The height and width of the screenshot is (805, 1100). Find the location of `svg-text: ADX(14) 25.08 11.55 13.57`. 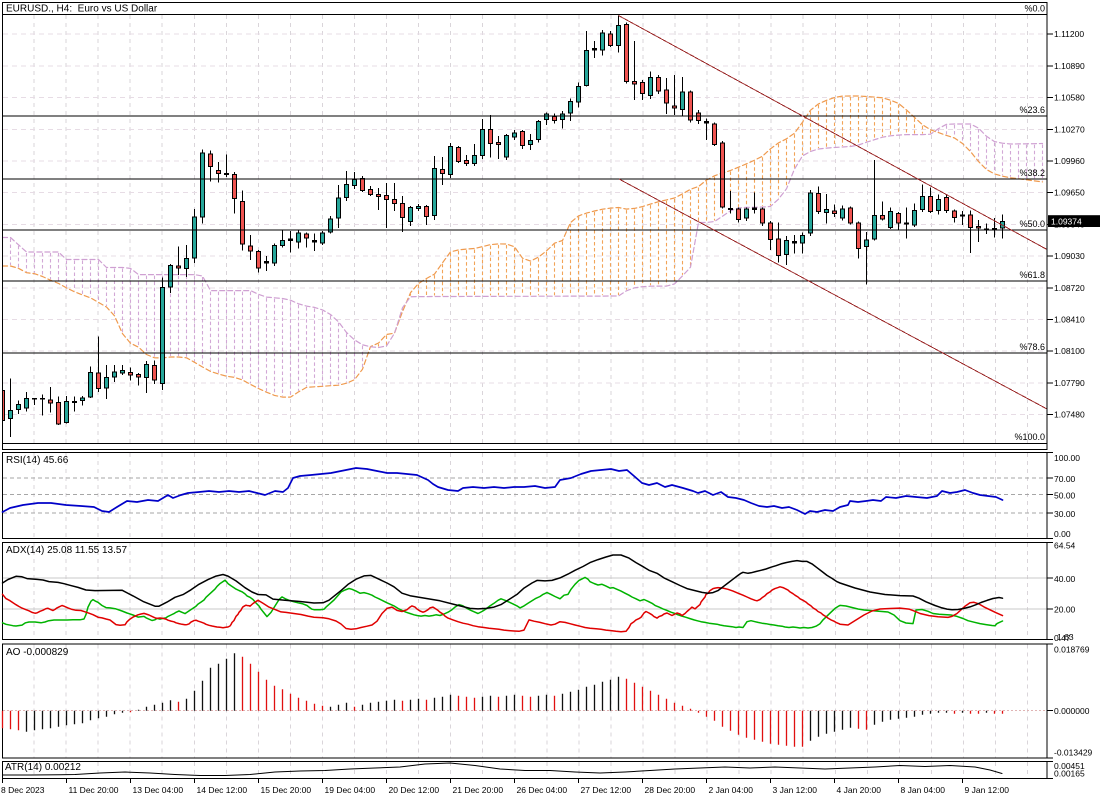

svg-text: ADX(14) 25.08 11.55 13.57 is located at coordinates (66, 550).